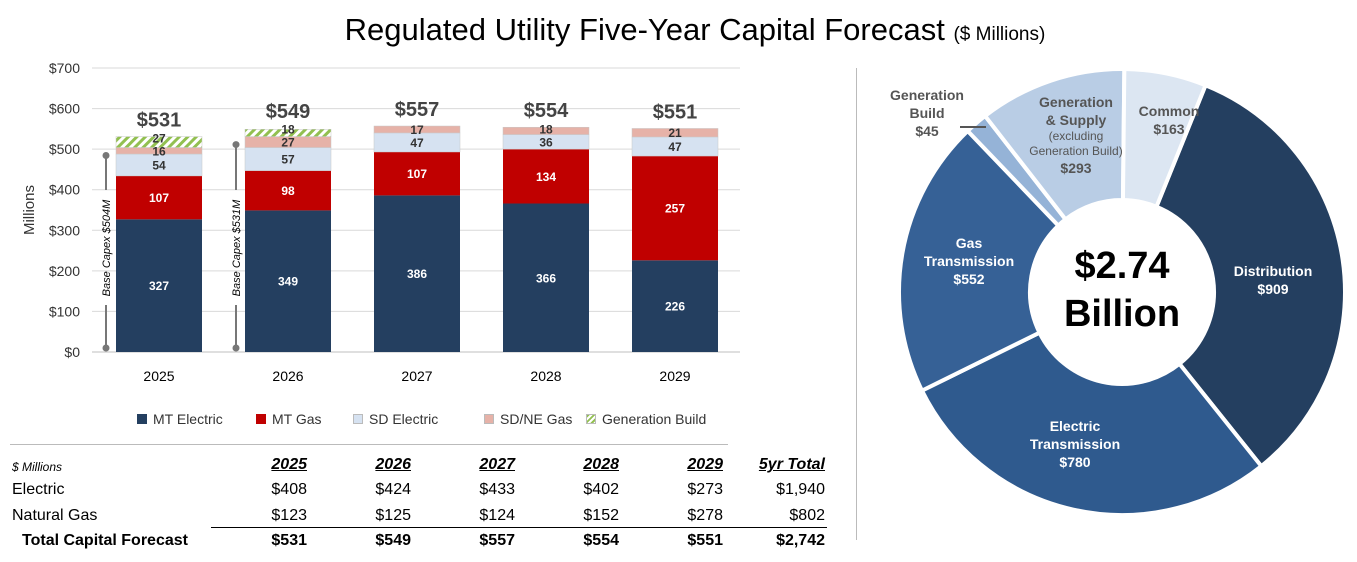 The height and width of the screenshot is (562, 1357). What do you see at coordinates (288, 112) in the screenshot?
I see `total-label: $549` at bounding box center [288, 112].